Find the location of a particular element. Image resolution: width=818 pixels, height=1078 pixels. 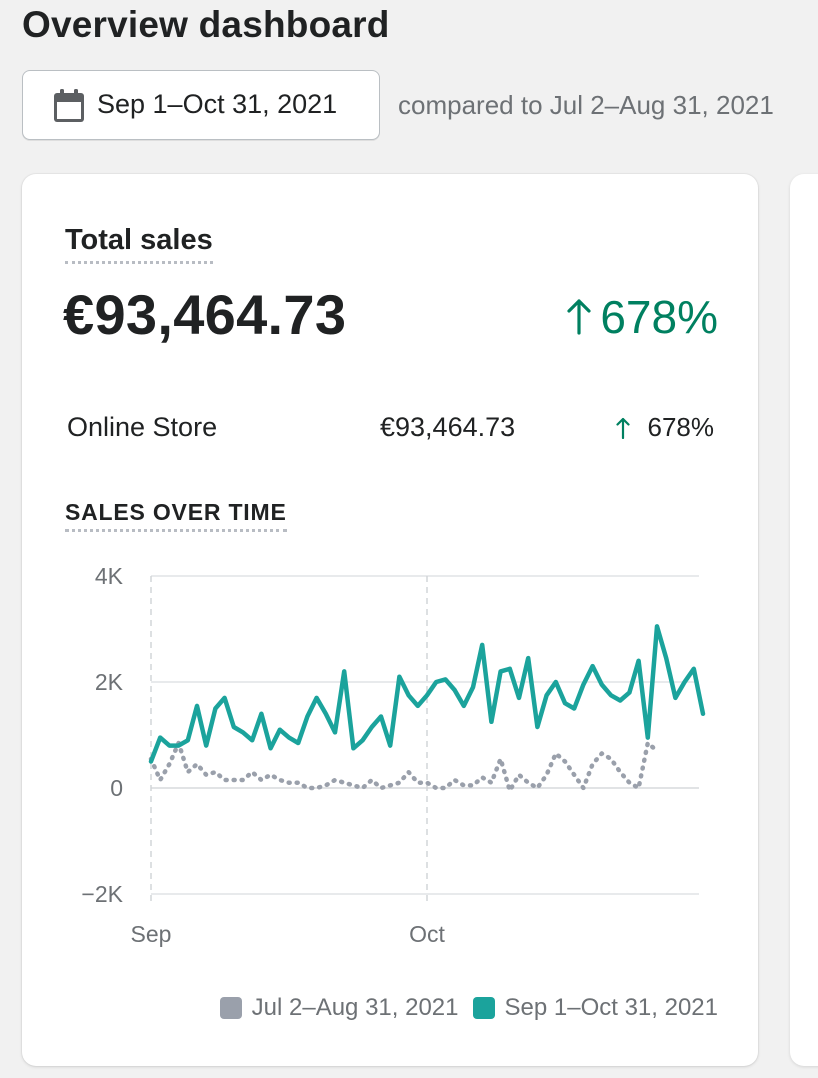

legend-swatch-previous is located at coordinates (230, 1008).